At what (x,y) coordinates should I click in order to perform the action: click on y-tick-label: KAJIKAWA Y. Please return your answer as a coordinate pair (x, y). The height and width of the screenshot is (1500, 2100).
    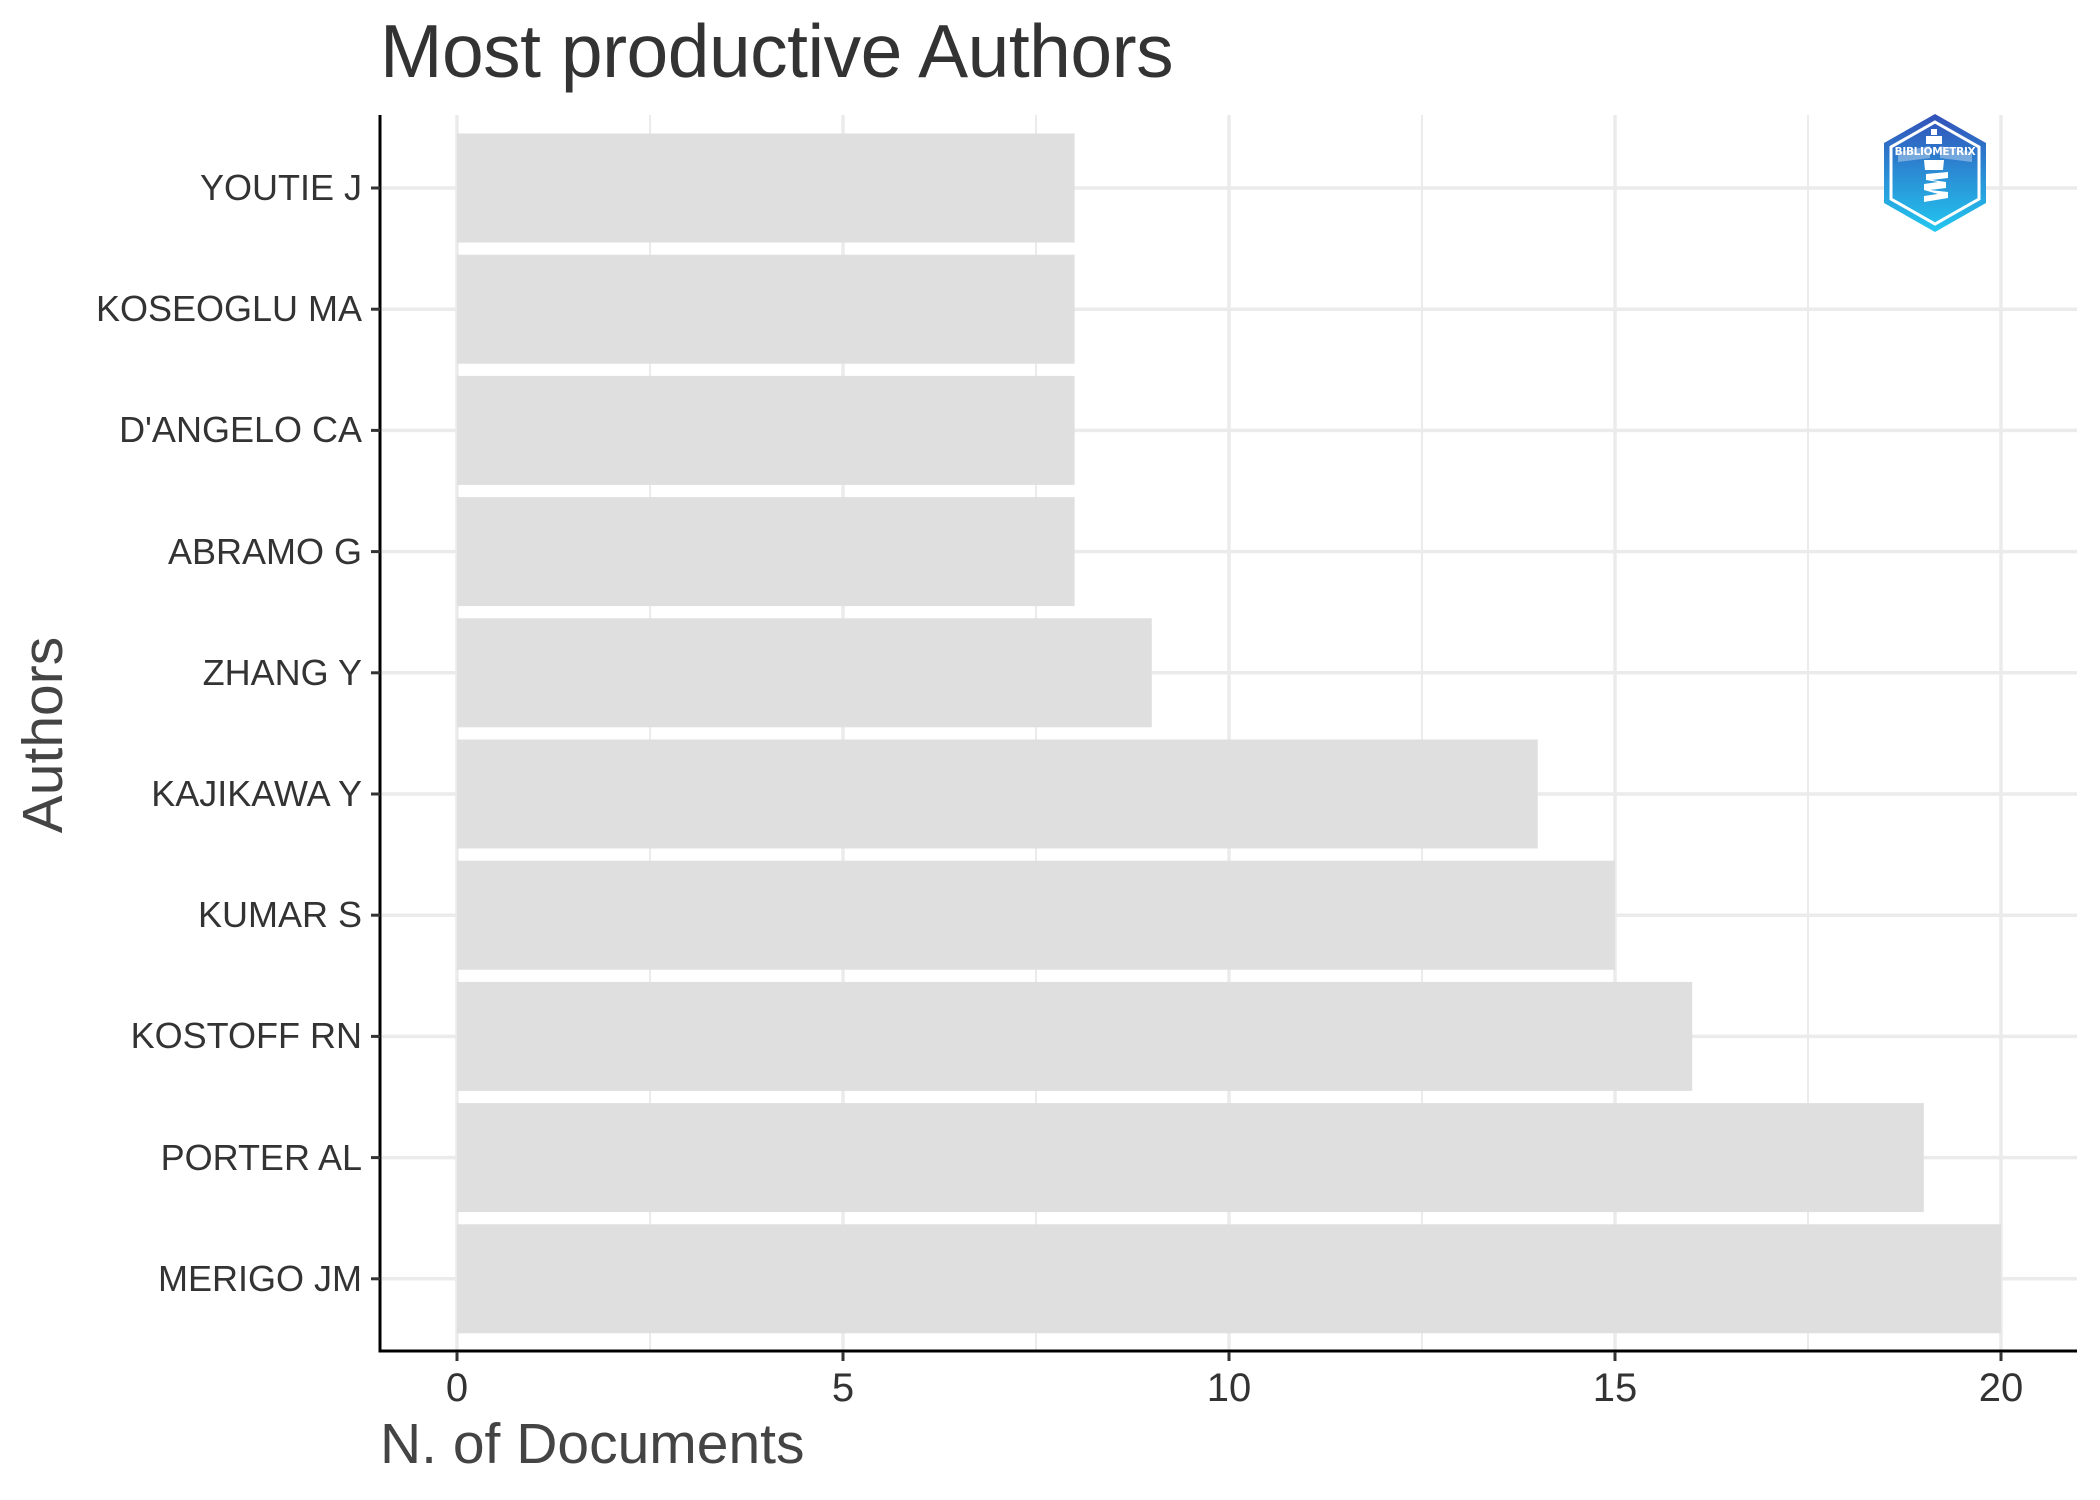
    Looking at the image, I should click on (256, 793).